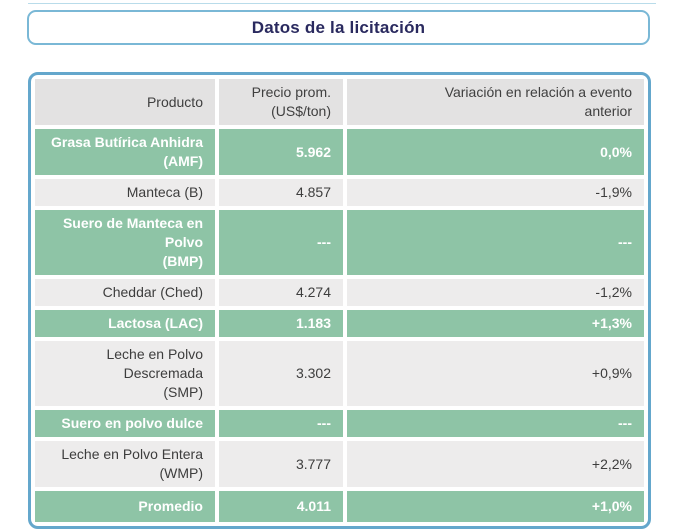 The image size is (679, 529). I want to click on cell-variacion: +1,3%, so click(495, 323).